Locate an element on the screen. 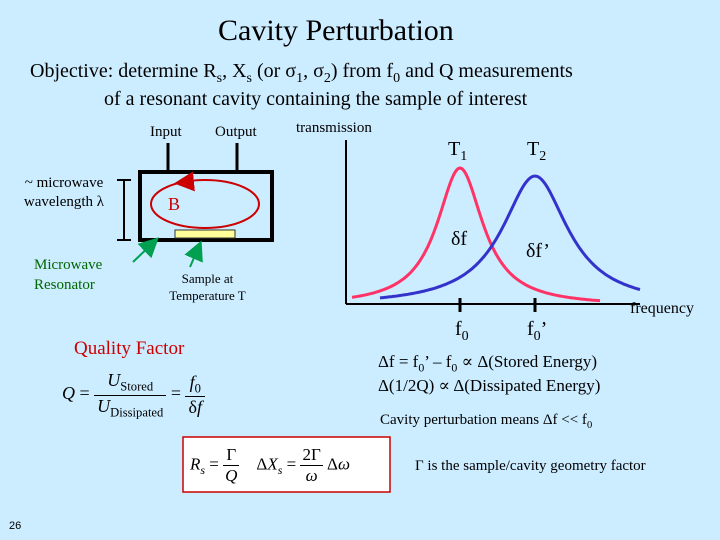 The image size is (720, 540). plot-xlabel: frequency is located at coordinates (662, 308).